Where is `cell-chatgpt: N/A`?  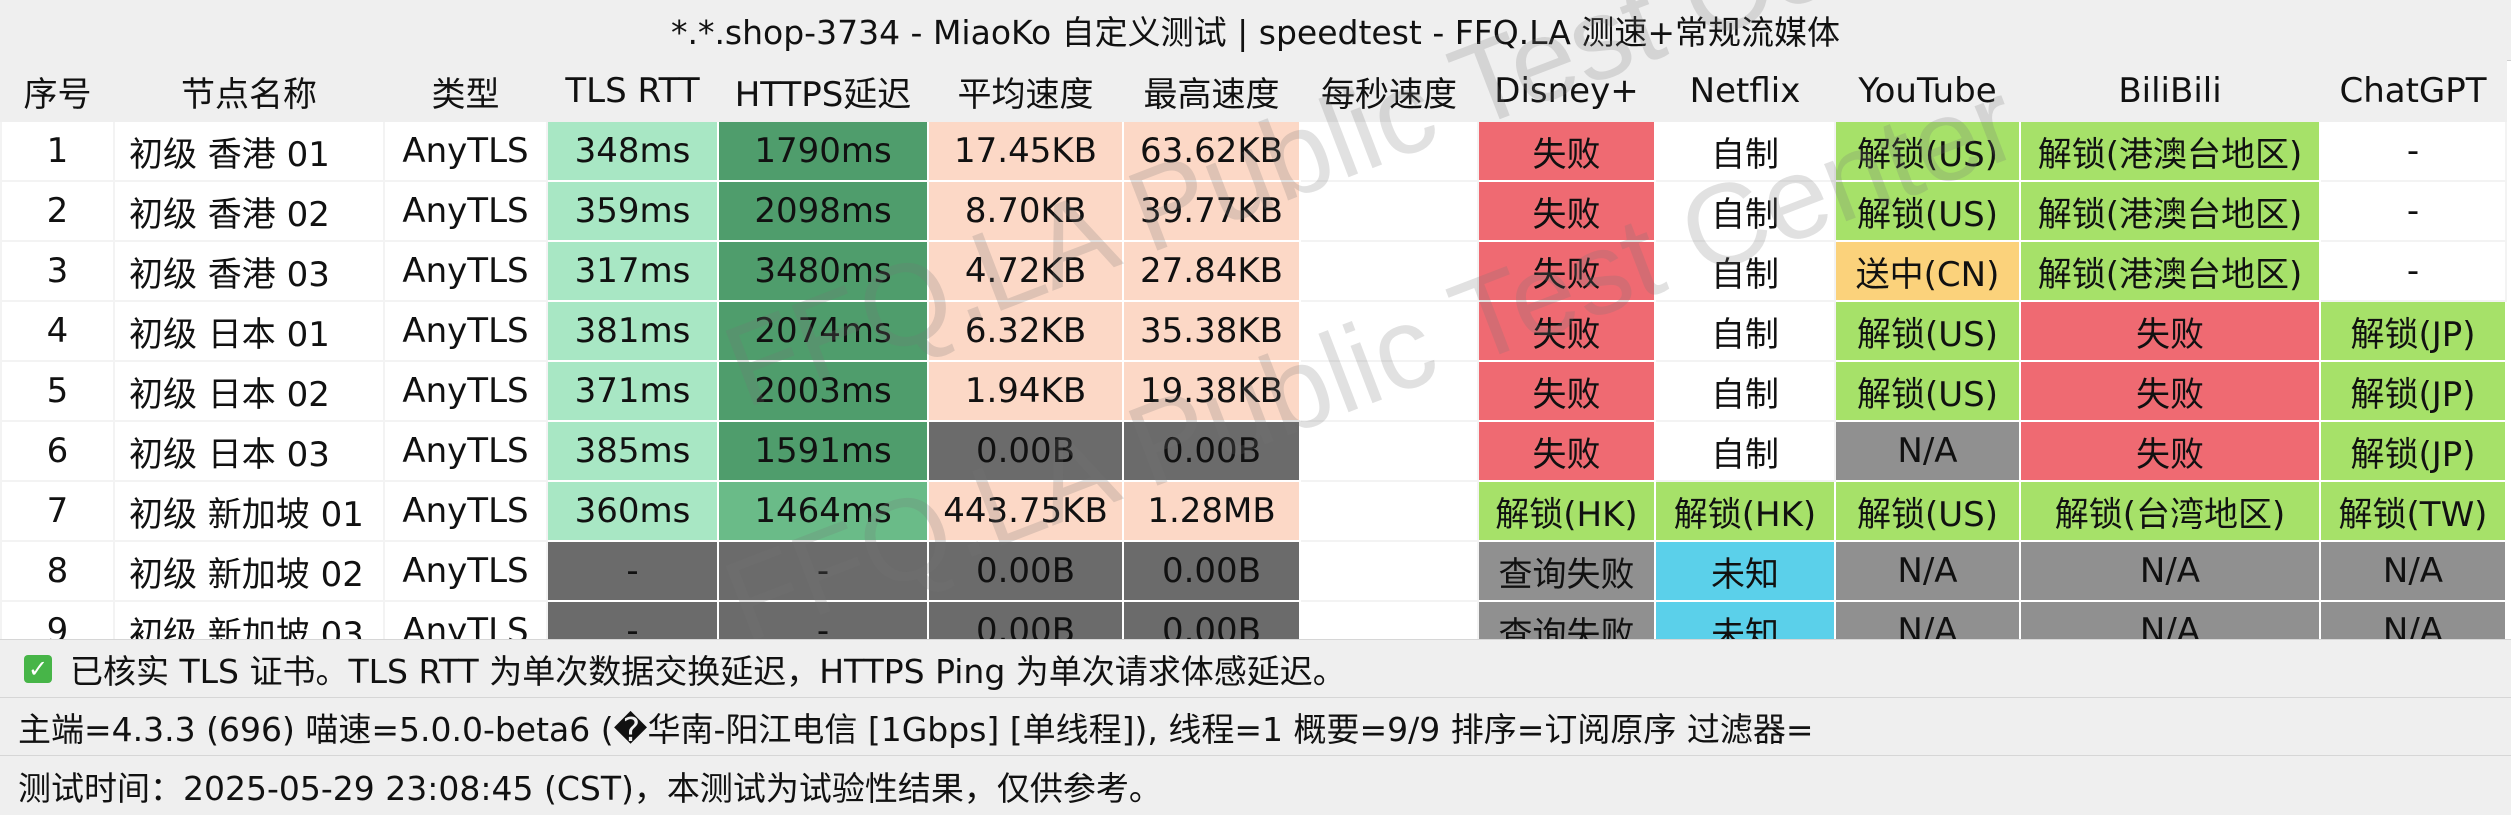
cell-chatgpt: N/A is located at coordinates (2413, 571).